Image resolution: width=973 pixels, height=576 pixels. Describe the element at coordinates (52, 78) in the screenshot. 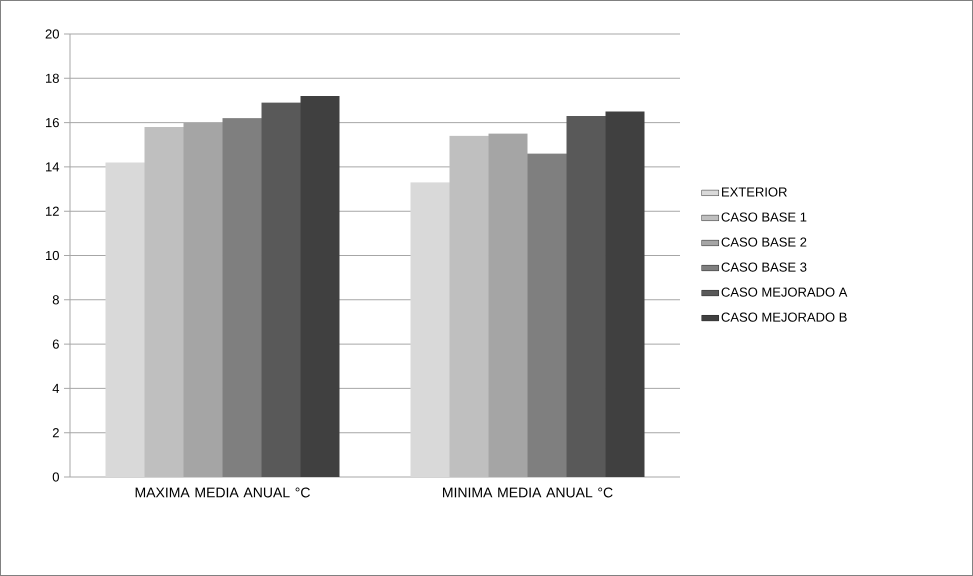

I see `y-tick-label: 18` at that location.